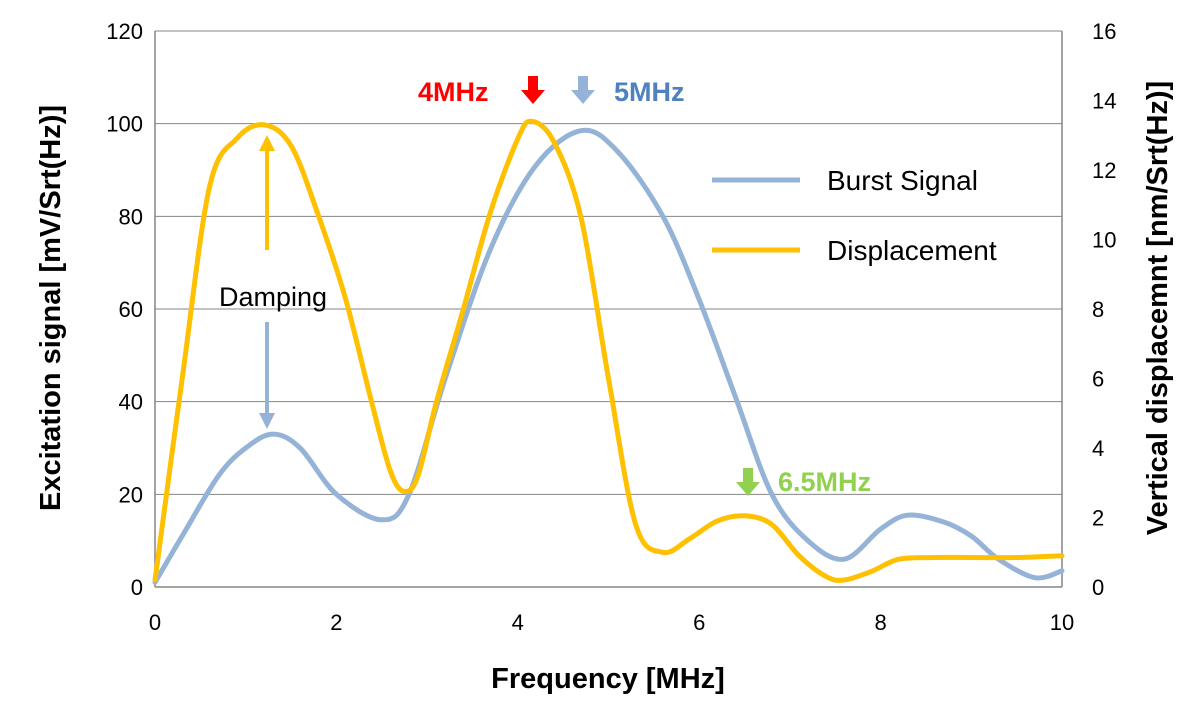  Describe the element at coordinates (1098, 518) in the screenshot. I see `right-tick-label: 2` at that location.